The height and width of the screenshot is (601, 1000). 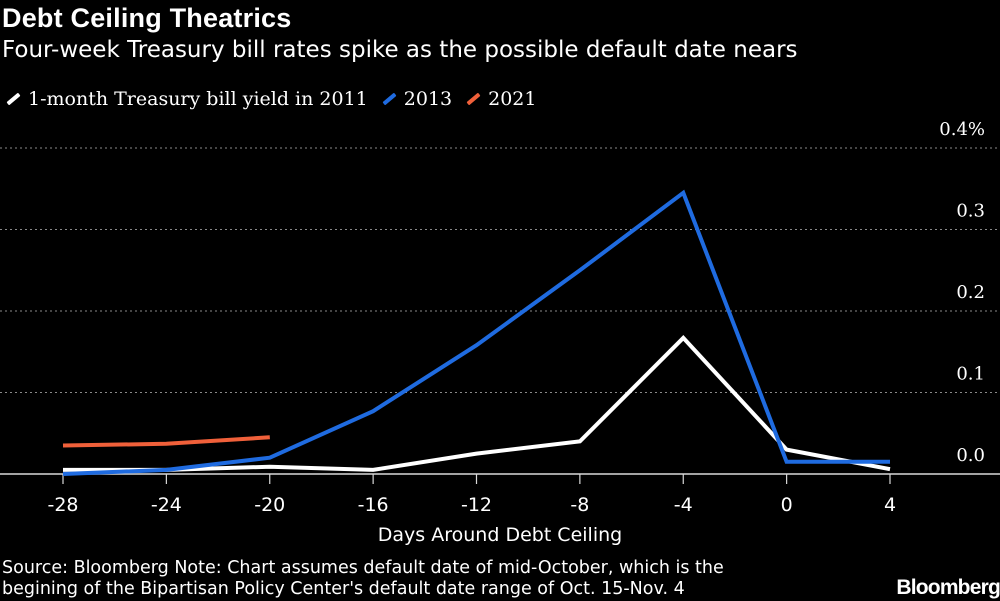 What do you see at coordinates (970, 374) in the screenshot?
I see `y-tick-label: 0.1` at bounding box center [970, 374].